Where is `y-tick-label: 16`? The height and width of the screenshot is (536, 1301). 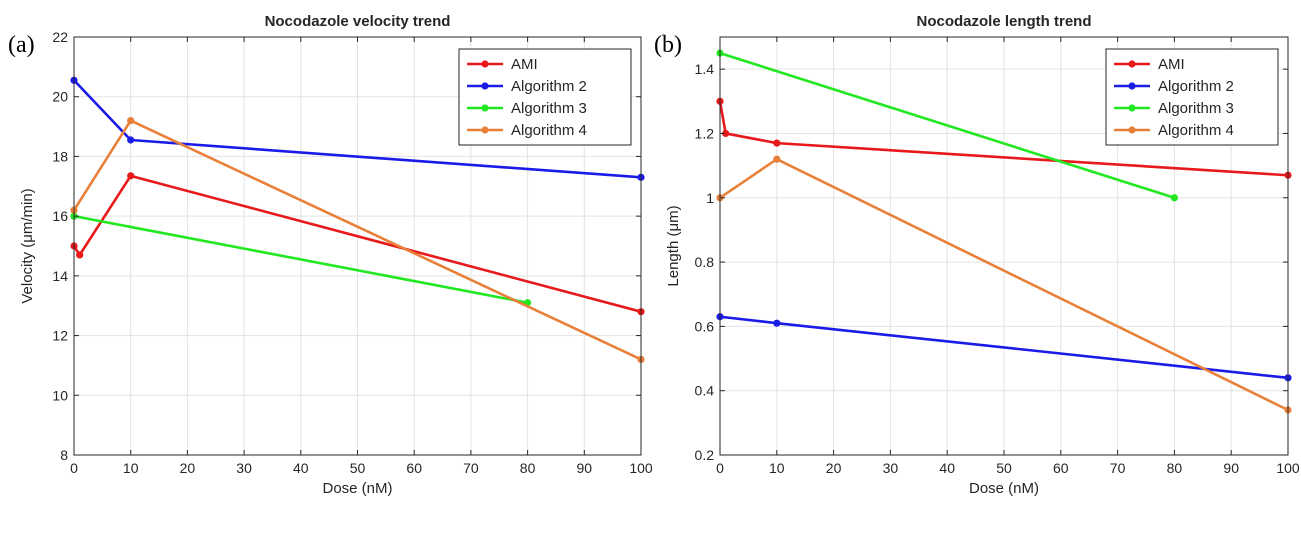
y-tick-label: 16 is located at coordinates (60, 216).